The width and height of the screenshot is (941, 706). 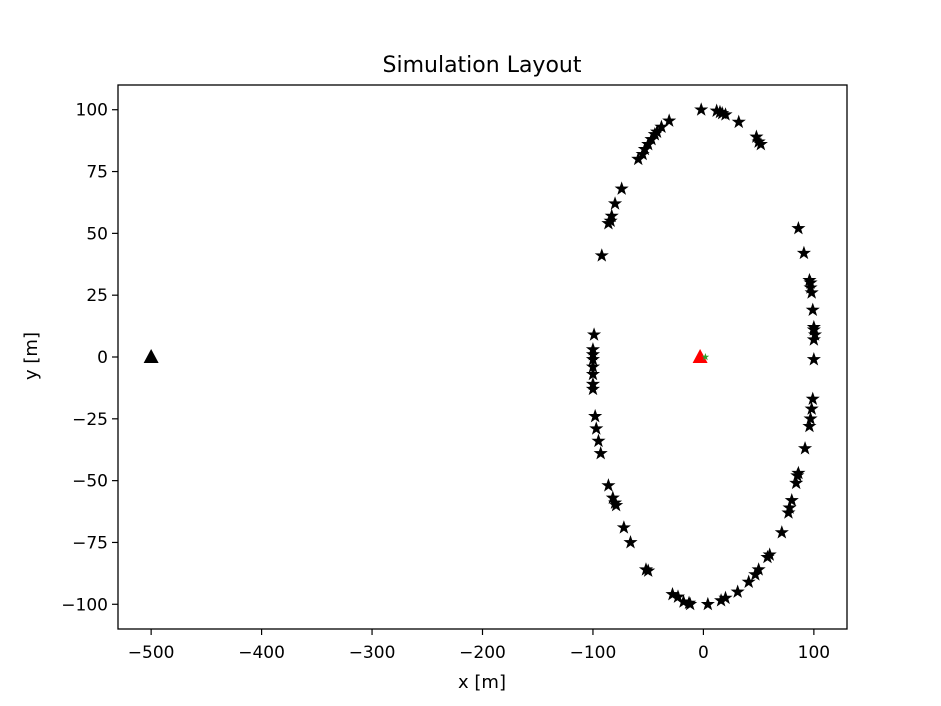 What do you see at coordinates (593, 653) in the screenshot?
I see `x-tick-label: −100` at bounding box center [593, 653].